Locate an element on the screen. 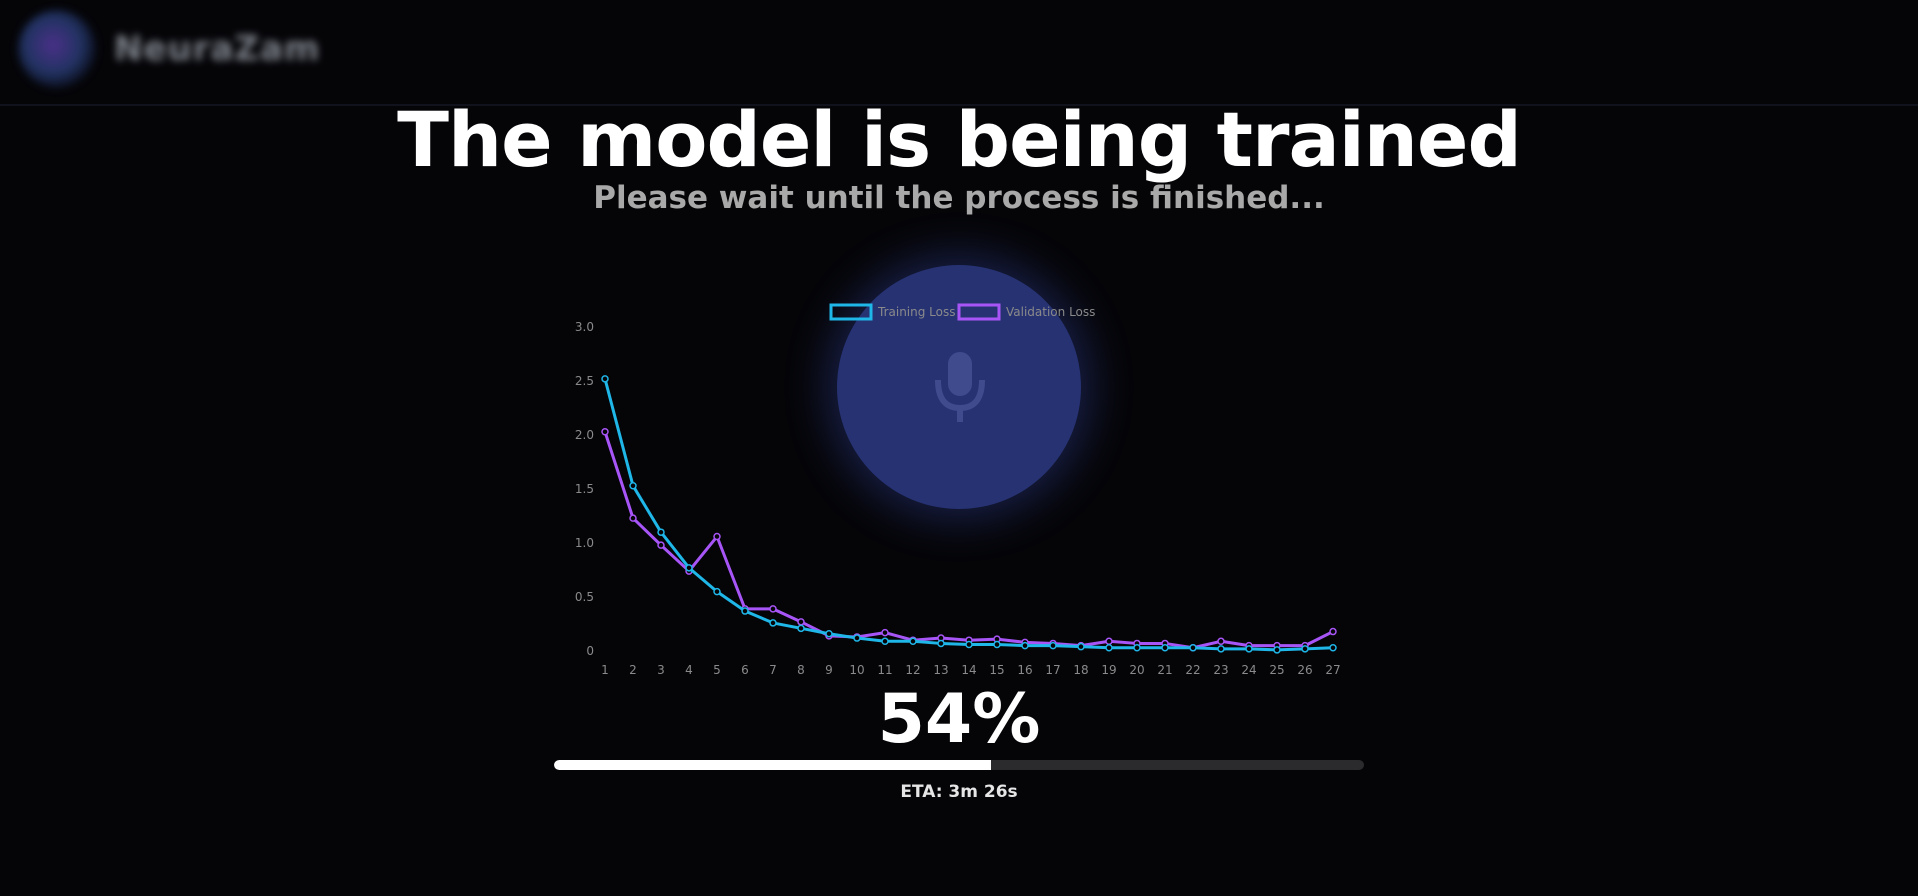  x-tick-label: 15 is located at coordinates (996, 670).